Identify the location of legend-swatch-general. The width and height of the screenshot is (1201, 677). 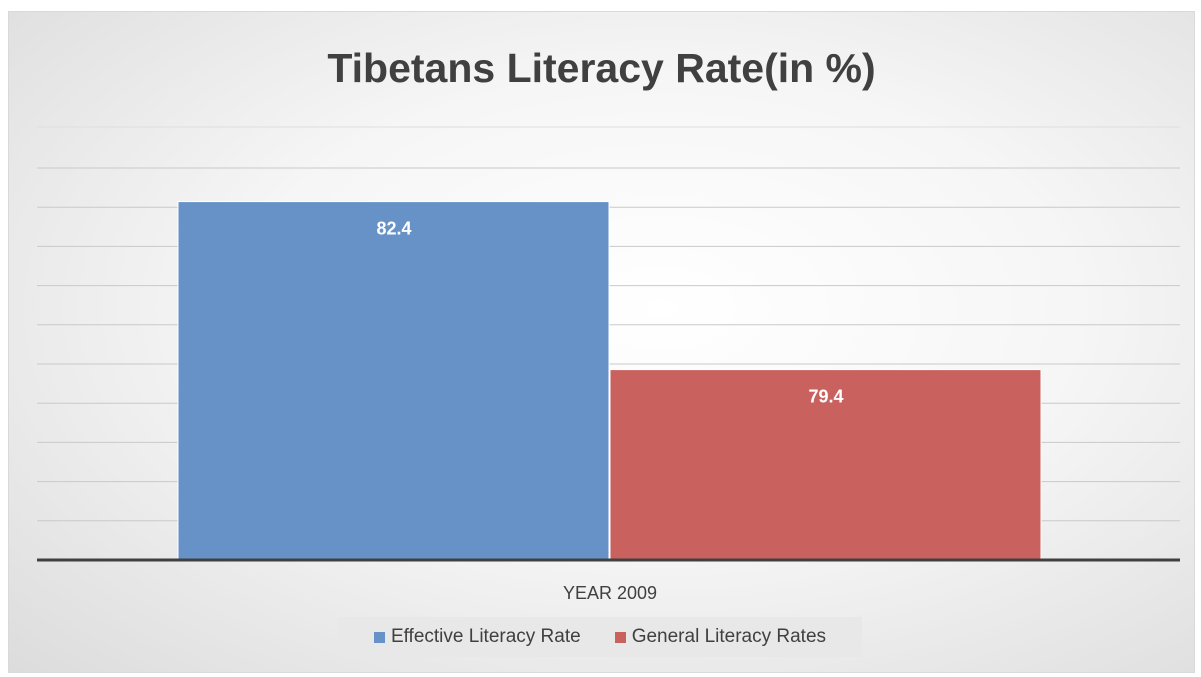
(620, 637).